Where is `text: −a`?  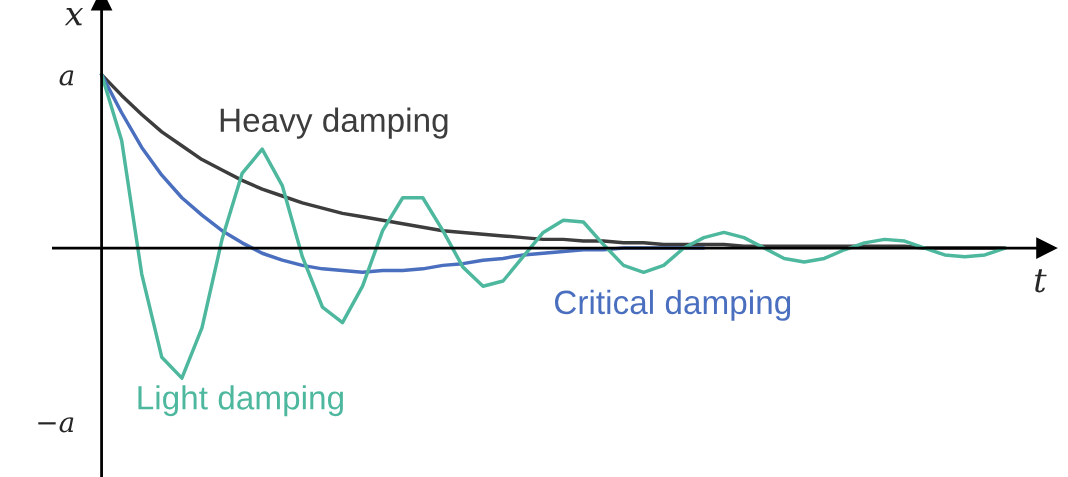
text: −a is located at coordinates (56, 425).